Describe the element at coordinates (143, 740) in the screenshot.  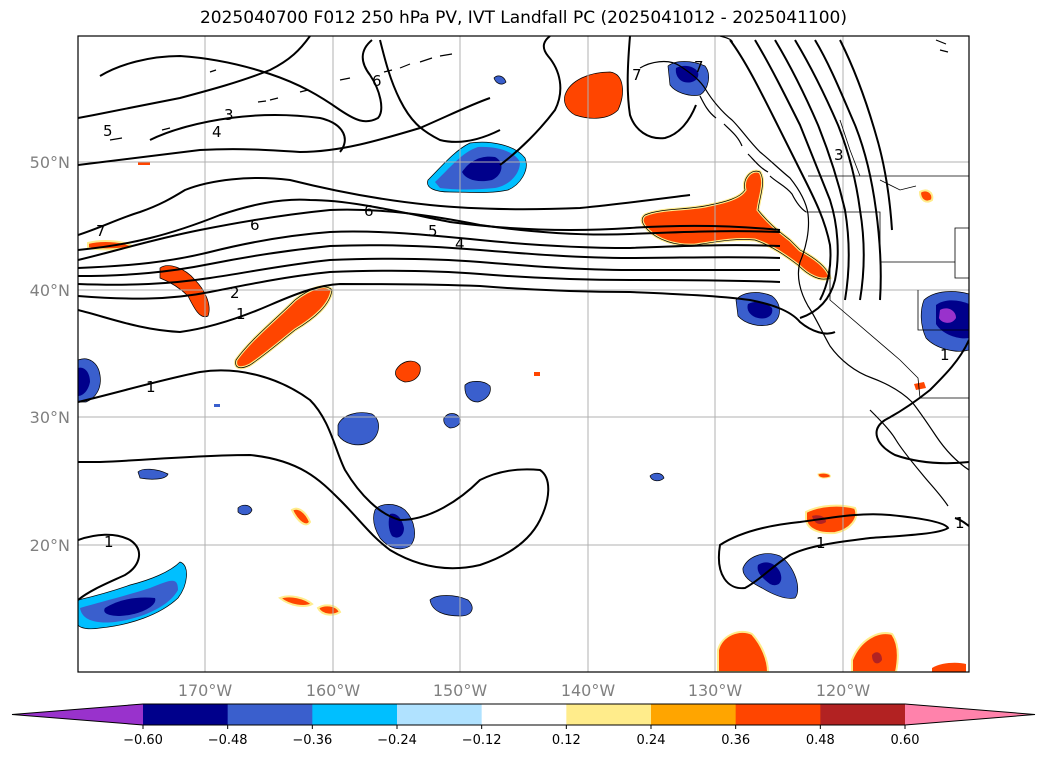
I see `colorbar-tick-label: −0.60` at that location.